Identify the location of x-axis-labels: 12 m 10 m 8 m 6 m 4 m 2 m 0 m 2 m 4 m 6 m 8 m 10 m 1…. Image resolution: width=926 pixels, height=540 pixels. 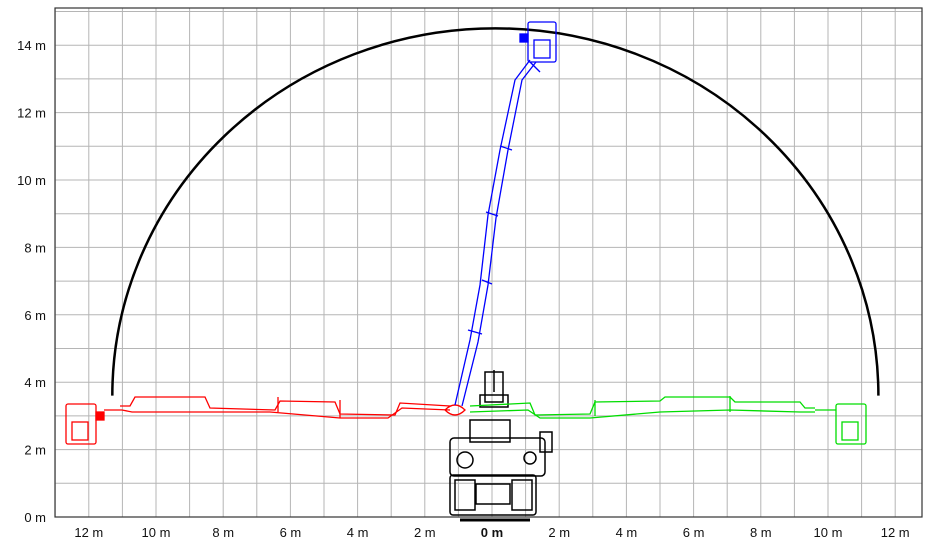
(491, 532).